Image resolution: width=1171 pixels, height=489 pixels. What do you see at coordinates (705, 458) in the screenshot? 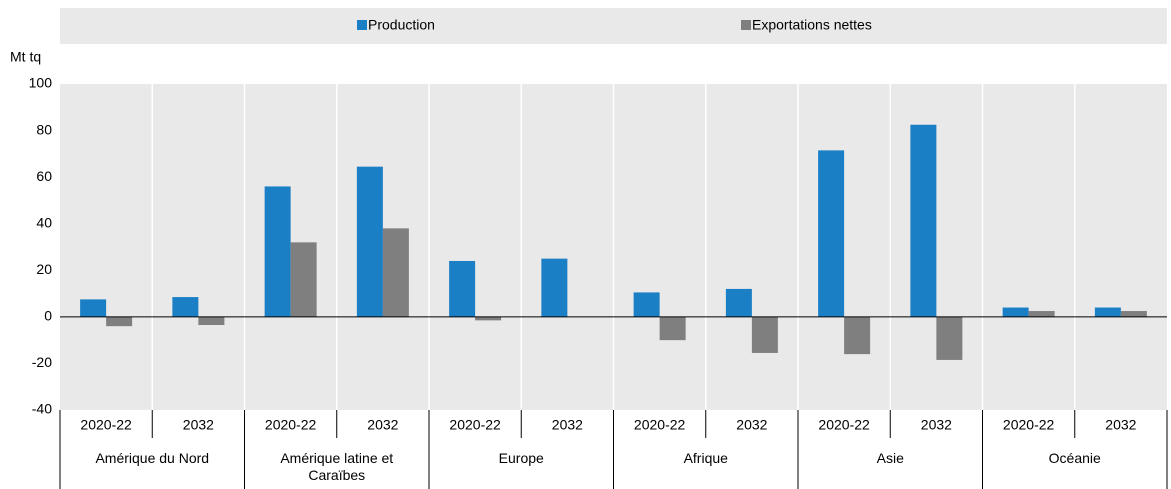
I see `group-label: Afrique` at bounding box center [705, 458].